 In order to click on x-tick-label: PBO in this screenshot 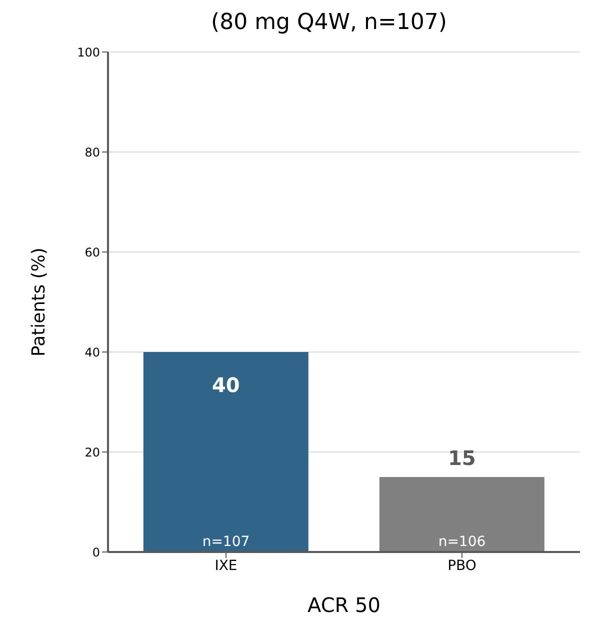, I will do `click(462, 566)`.